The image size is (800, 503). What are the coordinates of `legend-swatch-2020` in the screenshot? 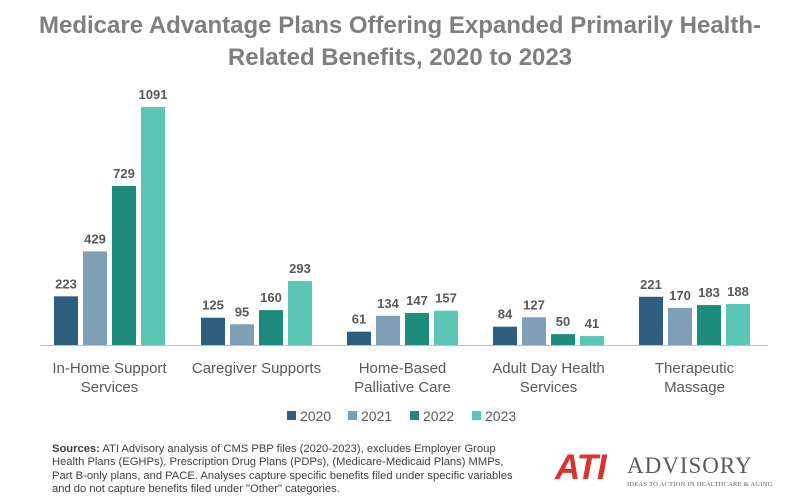 It's located at (291, 415).